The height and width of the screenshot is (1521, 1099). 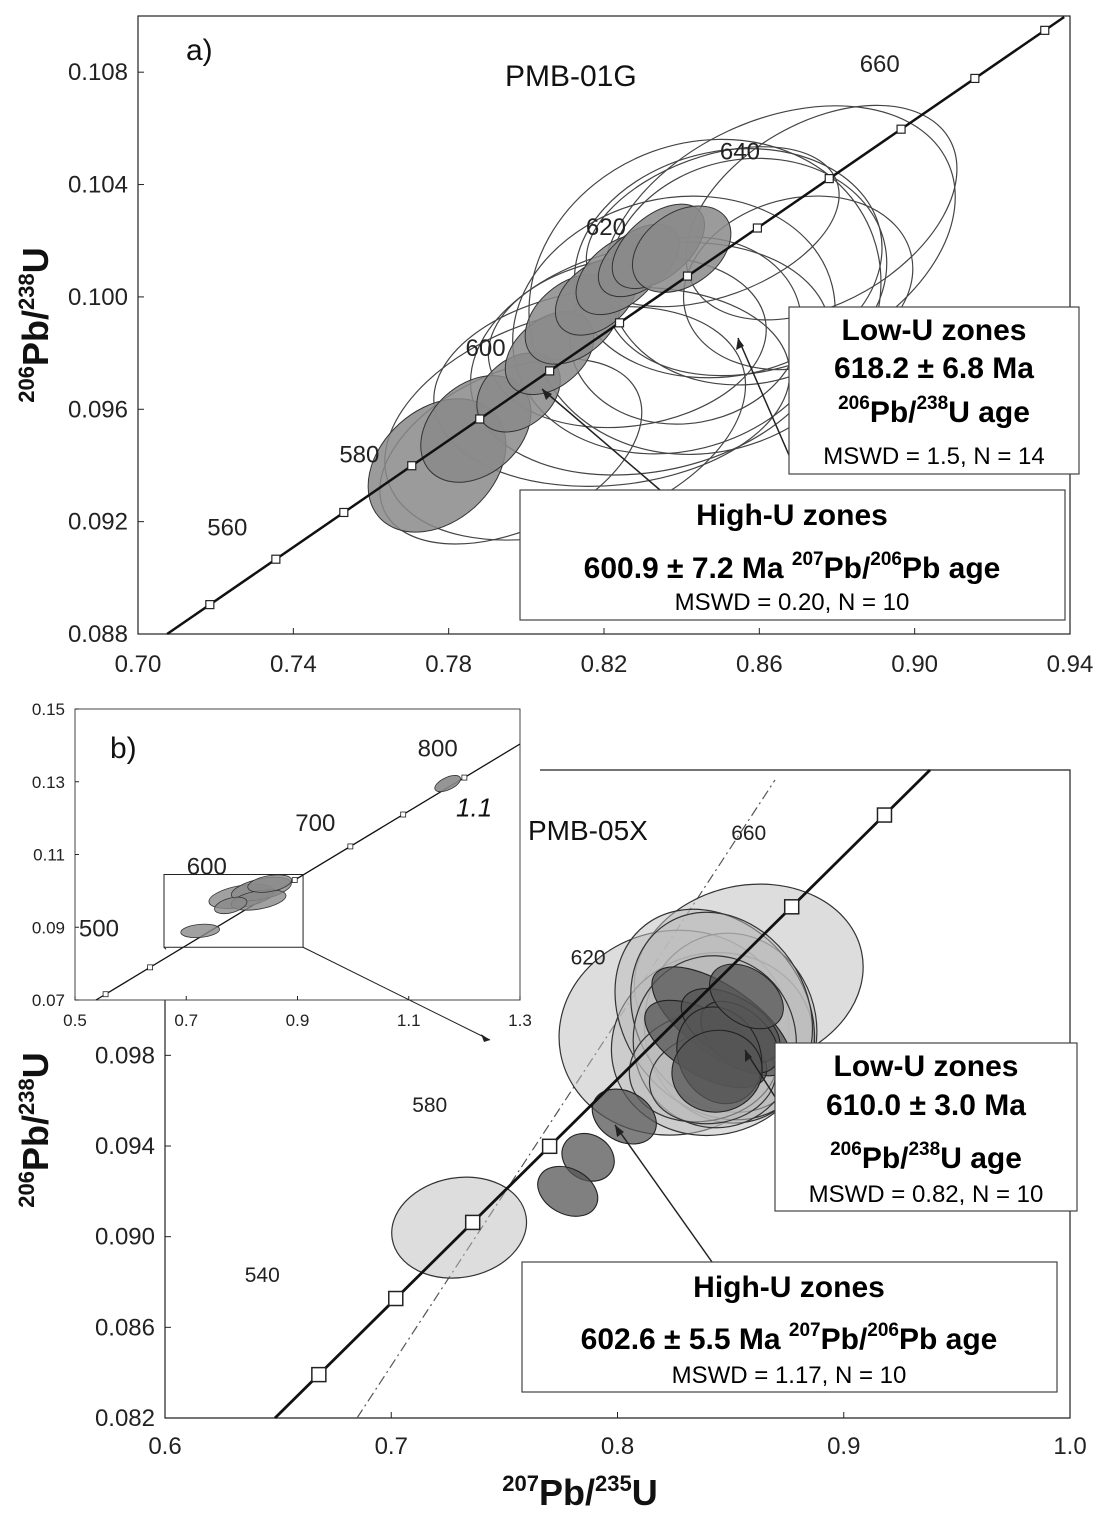 I want to click on inset-y-tick-label: 0.13, so click(x=48, y=782).